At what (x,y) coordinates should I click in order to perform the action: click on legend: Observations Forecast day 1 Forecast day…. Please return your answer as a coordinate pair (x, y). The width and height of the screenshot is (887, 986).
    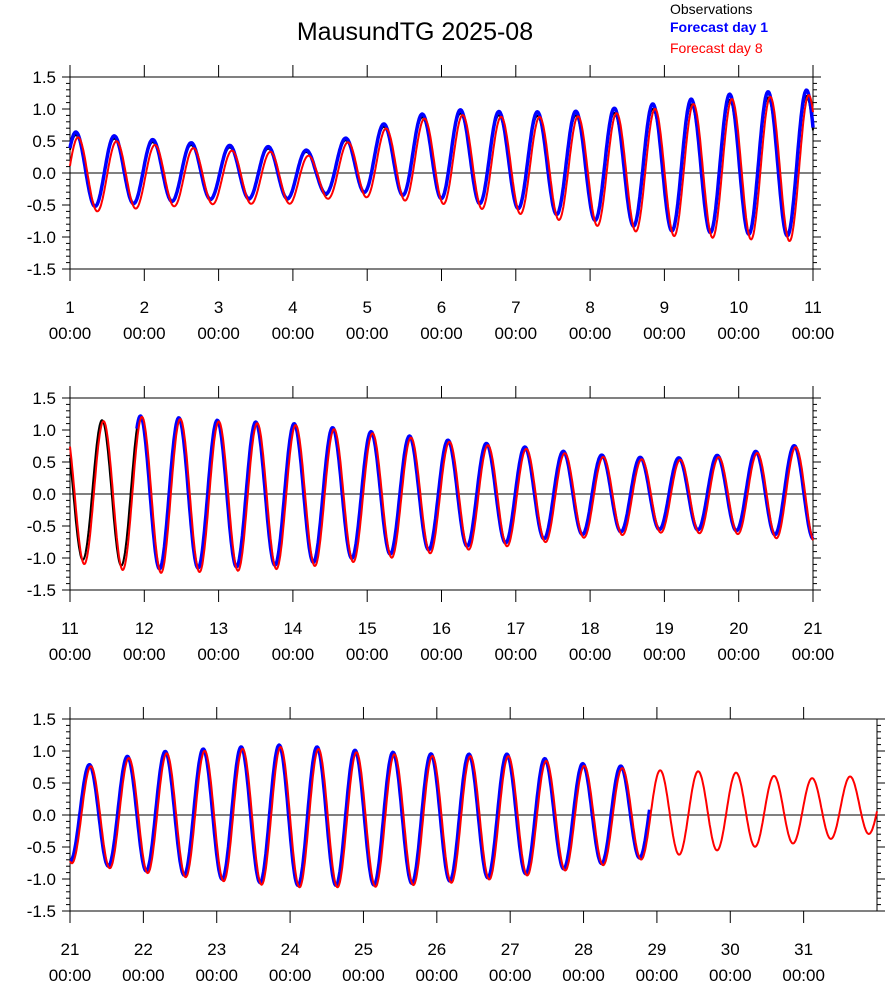
    Looking at the image, I should click on (719, 28).